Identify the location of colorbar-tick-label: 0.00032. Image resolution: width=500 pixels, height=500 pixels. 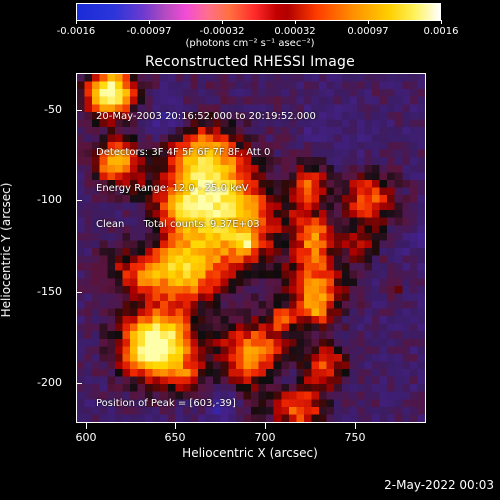
(295, 31).